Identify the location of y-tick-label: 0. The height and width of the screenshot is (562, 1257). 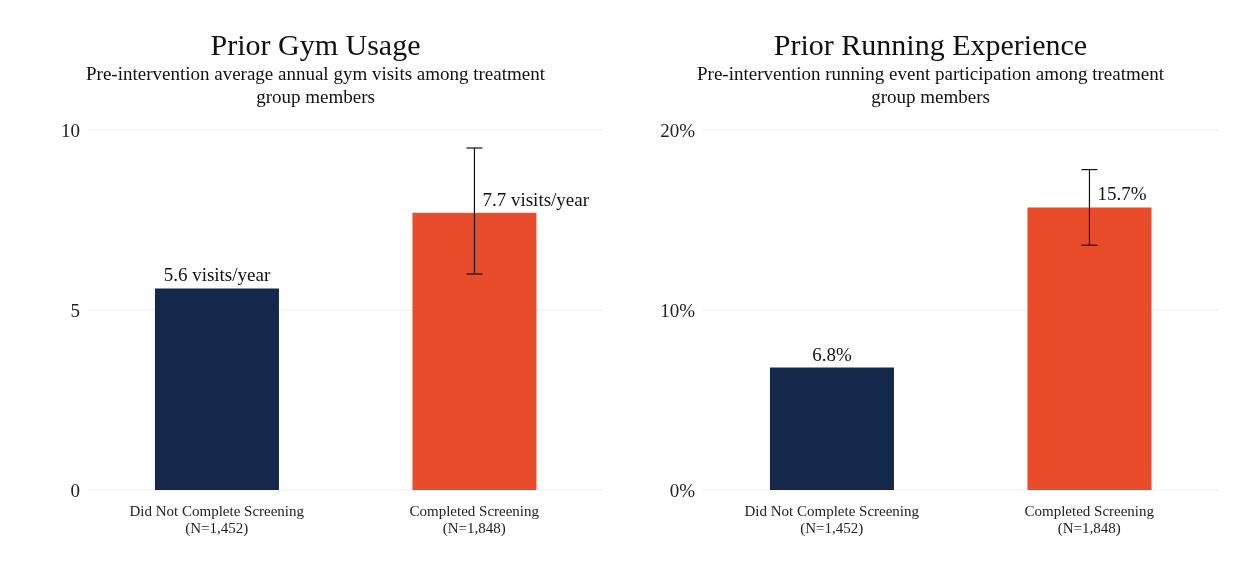
(75, 490).